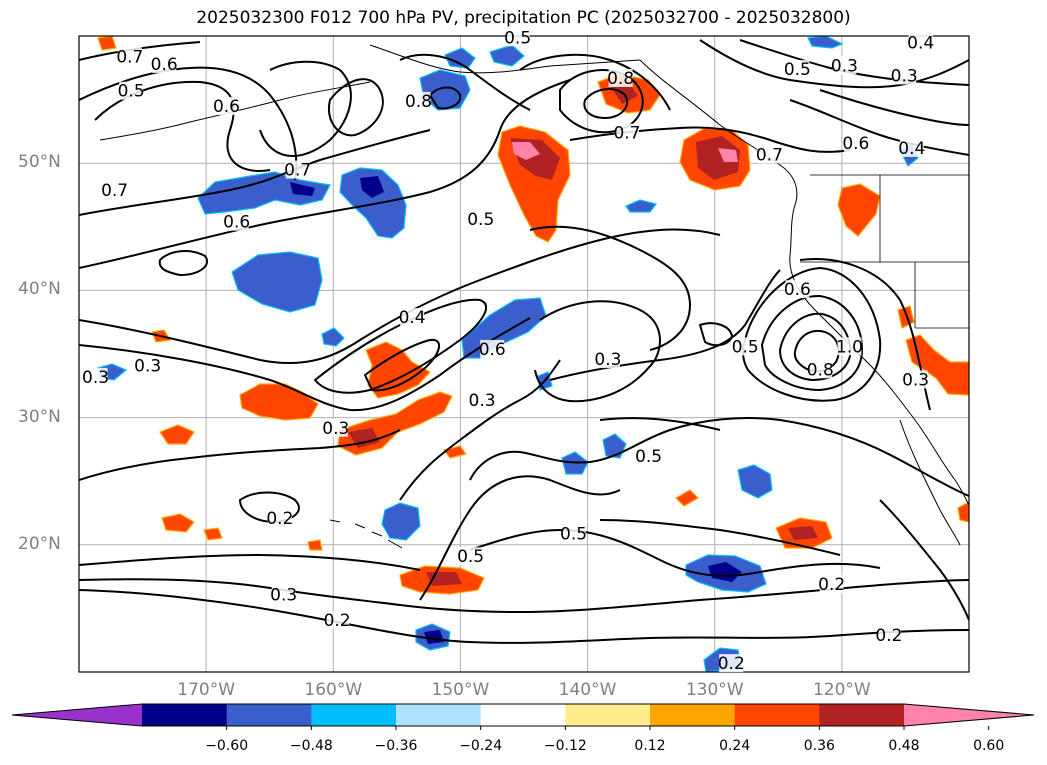  What do you see at coordinates (396, 746) in the screenshot?
I see `colorbar-tick-label: −0.36` at bounding box center [396, 746].